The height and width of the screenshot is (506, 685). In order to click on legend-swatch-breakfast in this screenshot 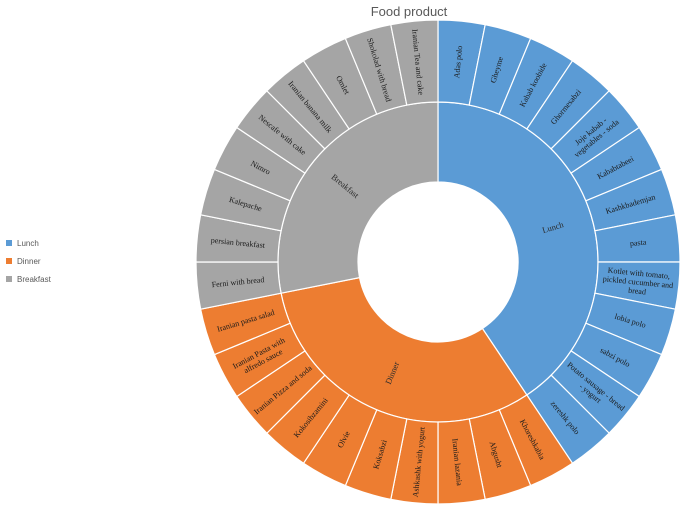, I will do `click(9, 279)`.